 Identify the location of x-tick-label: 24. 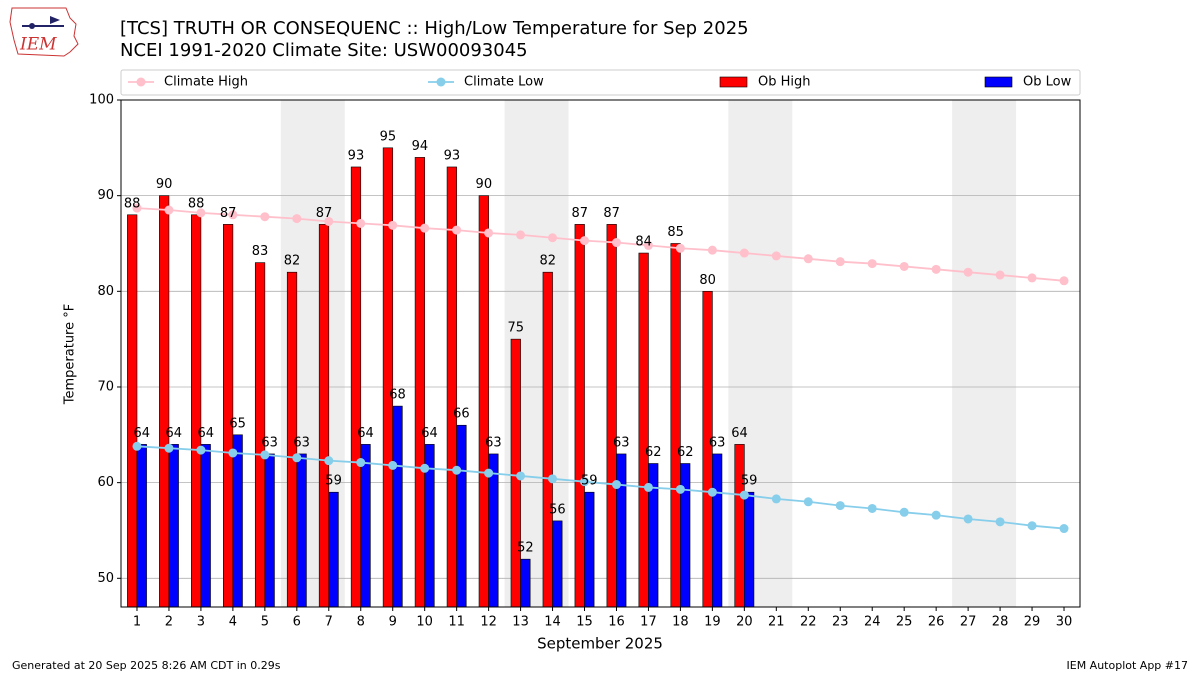
(872, 622).